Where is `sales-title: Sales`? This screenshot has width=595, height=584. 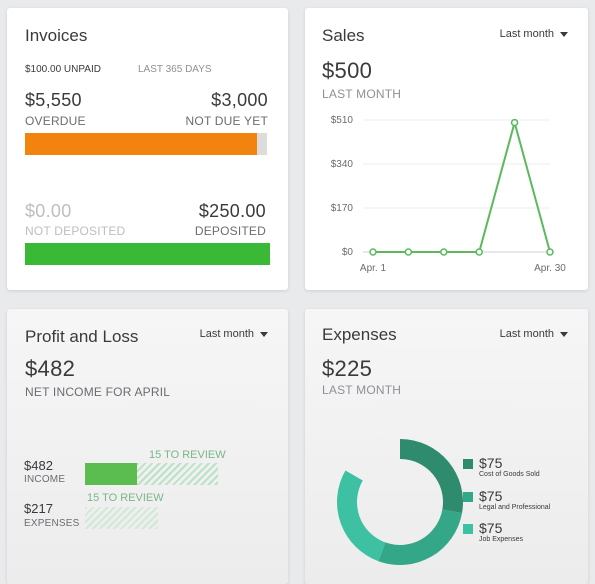 sales-title: Sales is located at coordinates (343, 35).